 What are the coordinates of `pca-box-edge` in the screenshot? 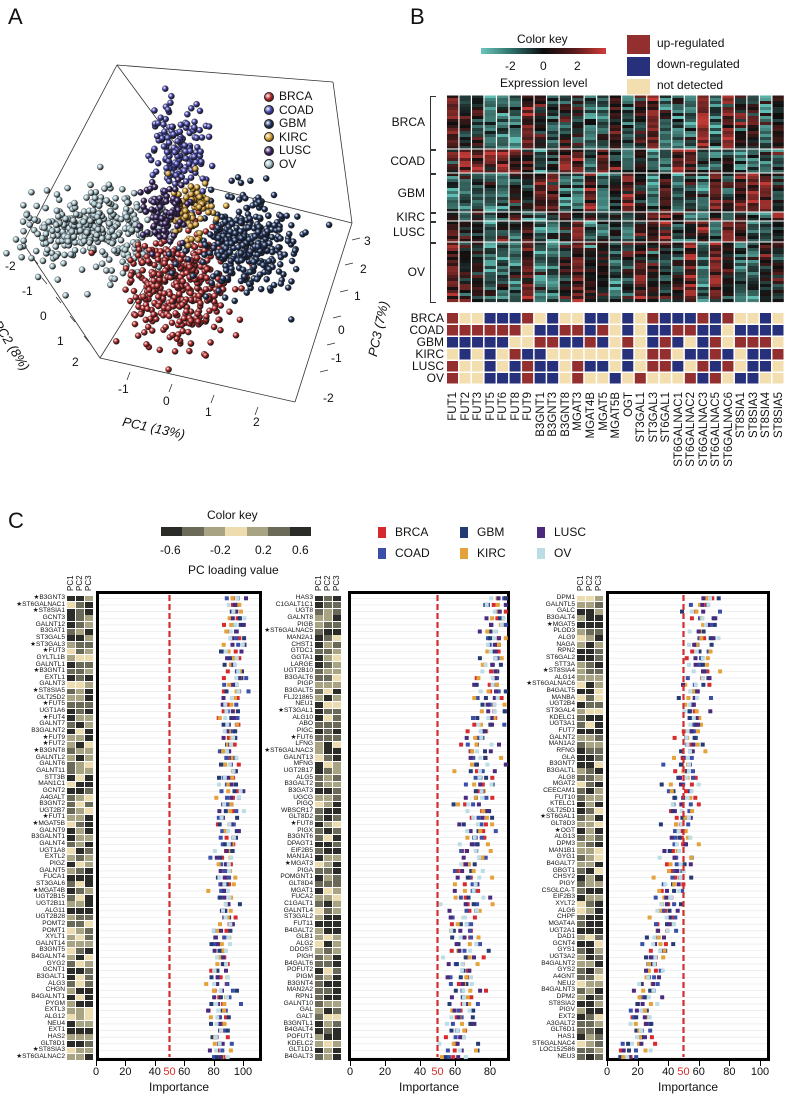 It's located at (197, 380).